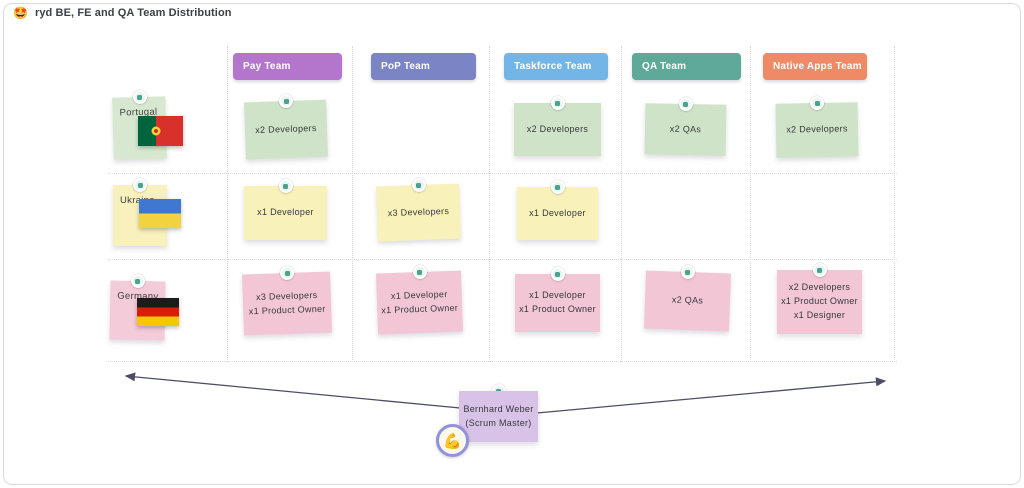 This screenshot has height=488, width=1024. What do you see at coordinates (686, 66) in the screenshot?
I see `column-header-qa-team: QA Team` at bounding box center [686, 66].